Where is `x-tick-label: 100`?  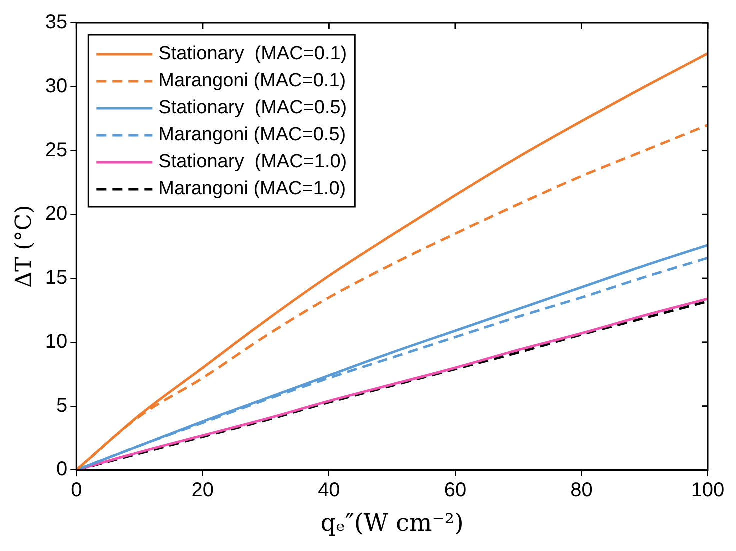
x-tick-label: 100 is located at coordinates (708, 491).